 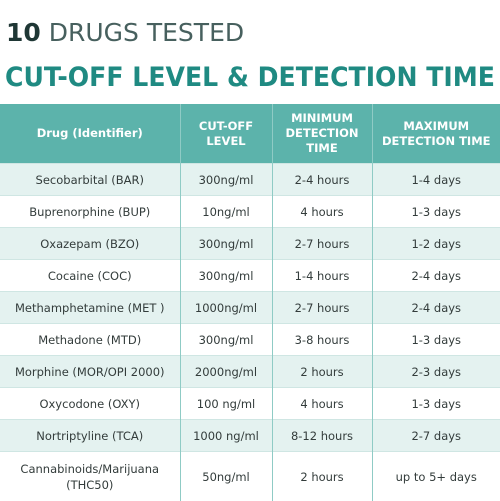 What do you see at coordinates (226, 436) in the screenshot?
I see `table-cell: 1000 ng/ml` at bounding box center [226, 436].